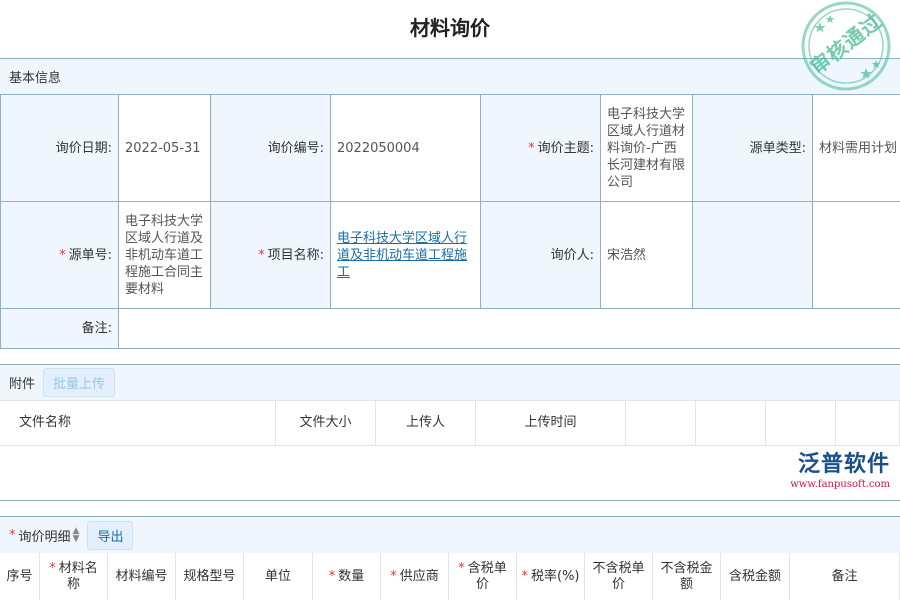  What do you see at coordinates (687, 576) in the screenshot?
I see `details-column-header: 不含税金额` at bounding box center [687, 576].